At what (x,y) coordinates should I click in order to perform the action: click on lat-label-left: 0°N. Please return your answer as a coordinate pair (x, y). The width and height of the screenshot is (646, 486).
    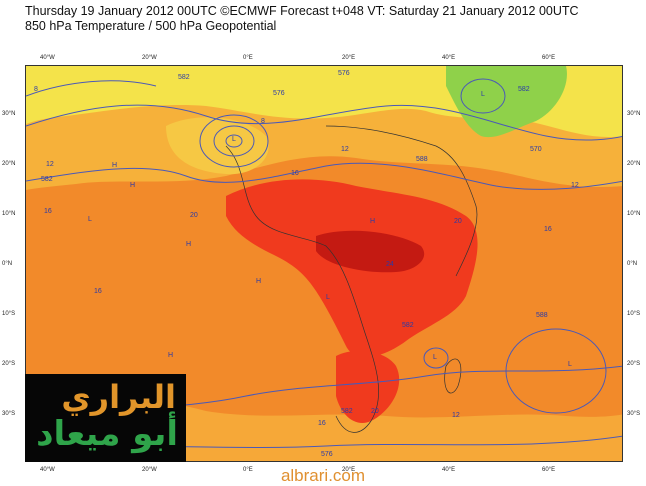
    Looking at the image, I should click on (7, 264).